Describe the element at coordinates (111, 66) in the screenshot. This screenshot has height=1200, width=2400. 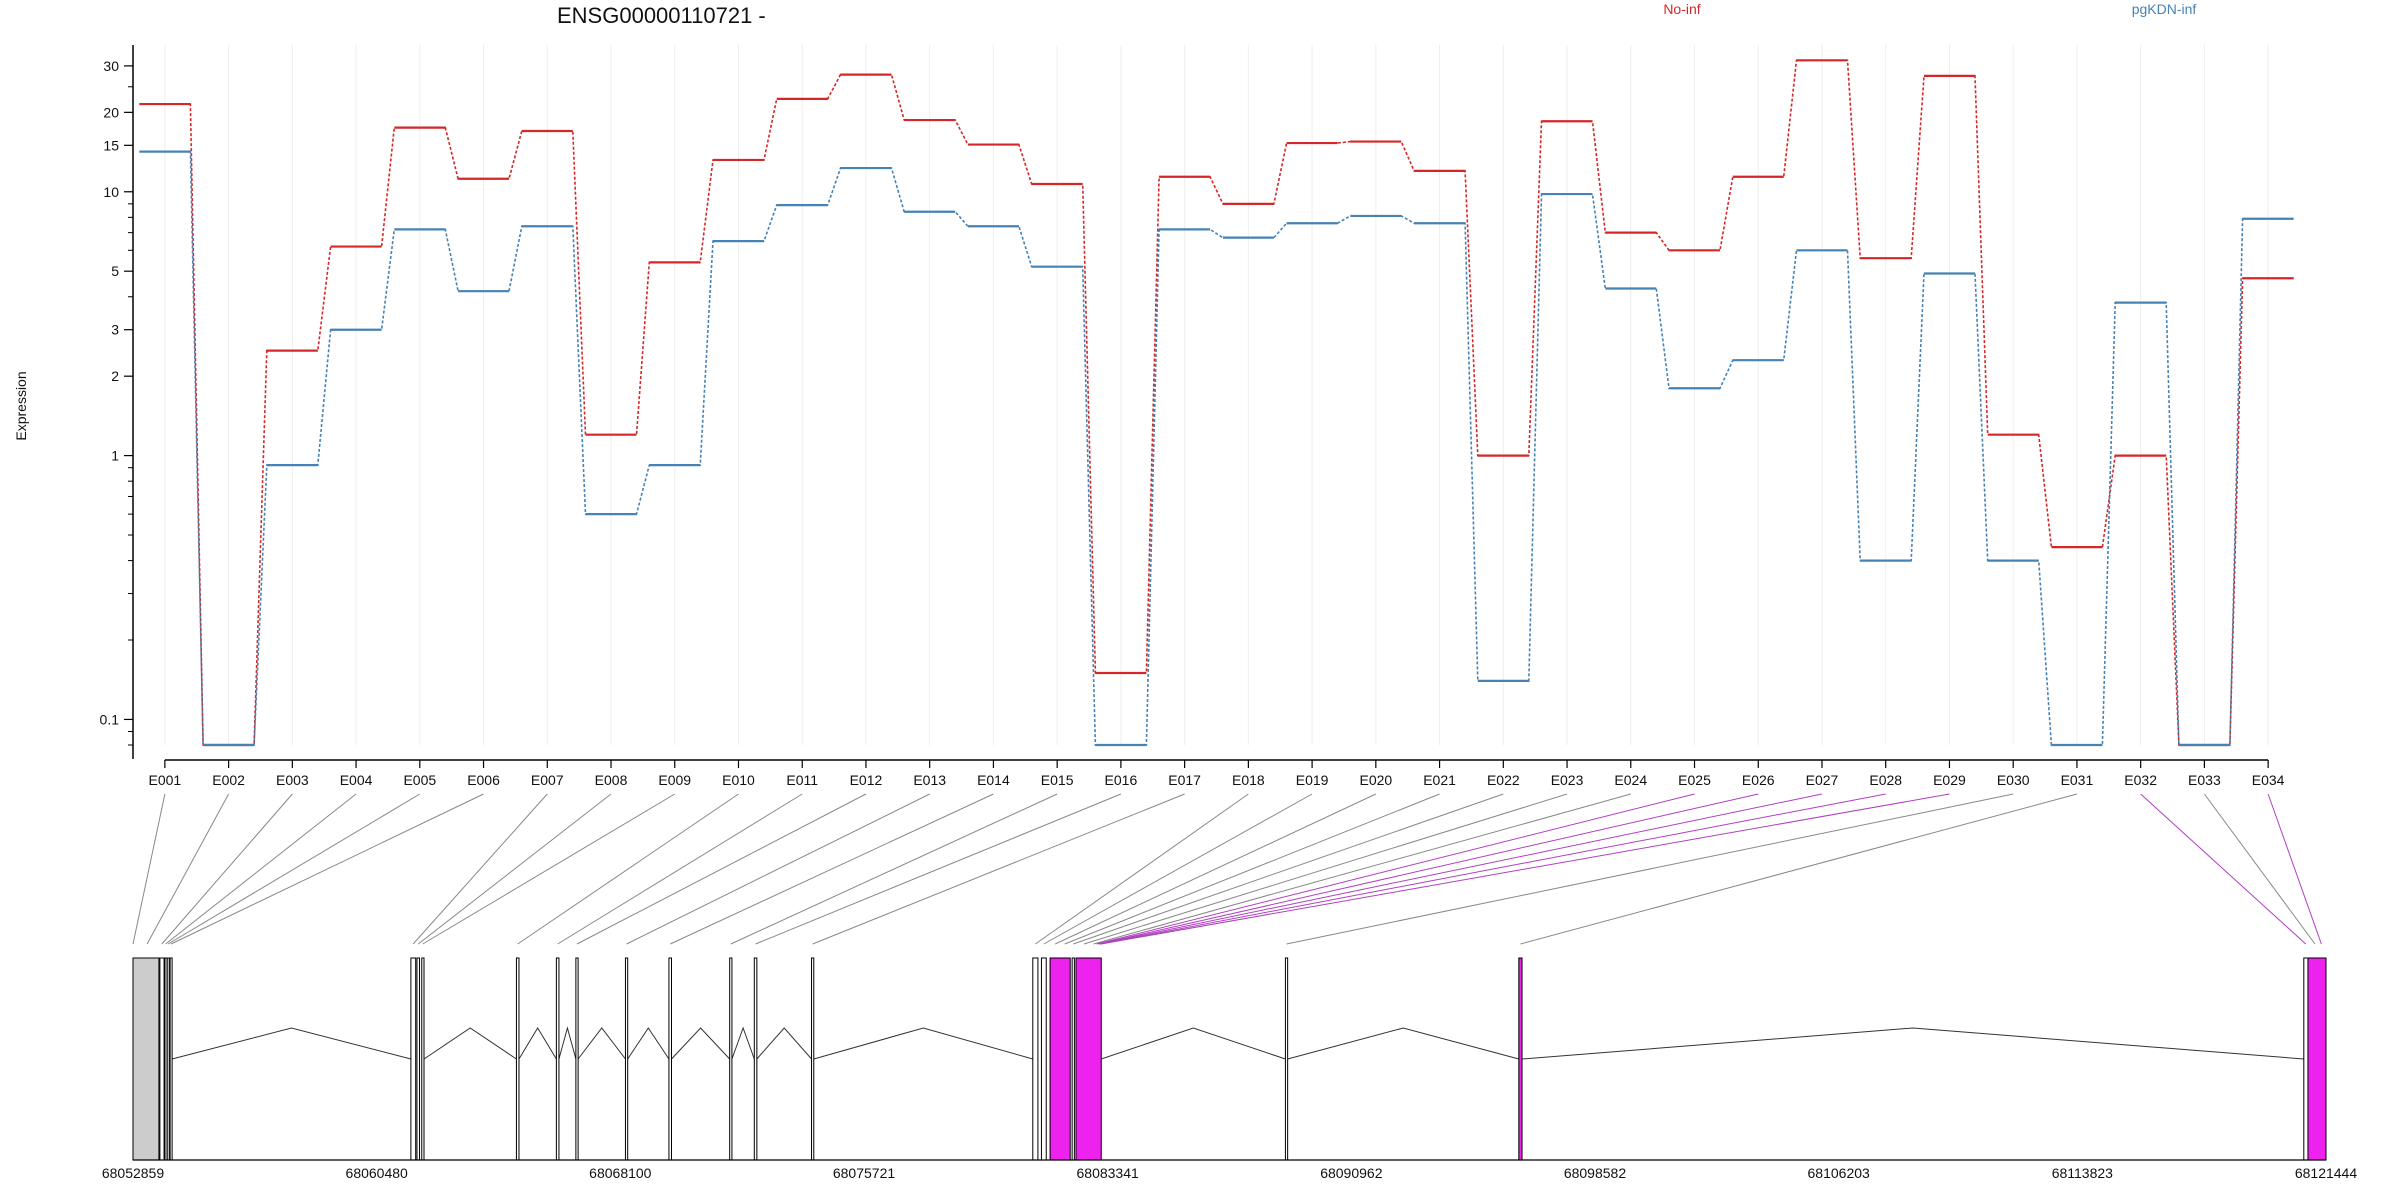
I see `y-tick-label: 30` at that location.